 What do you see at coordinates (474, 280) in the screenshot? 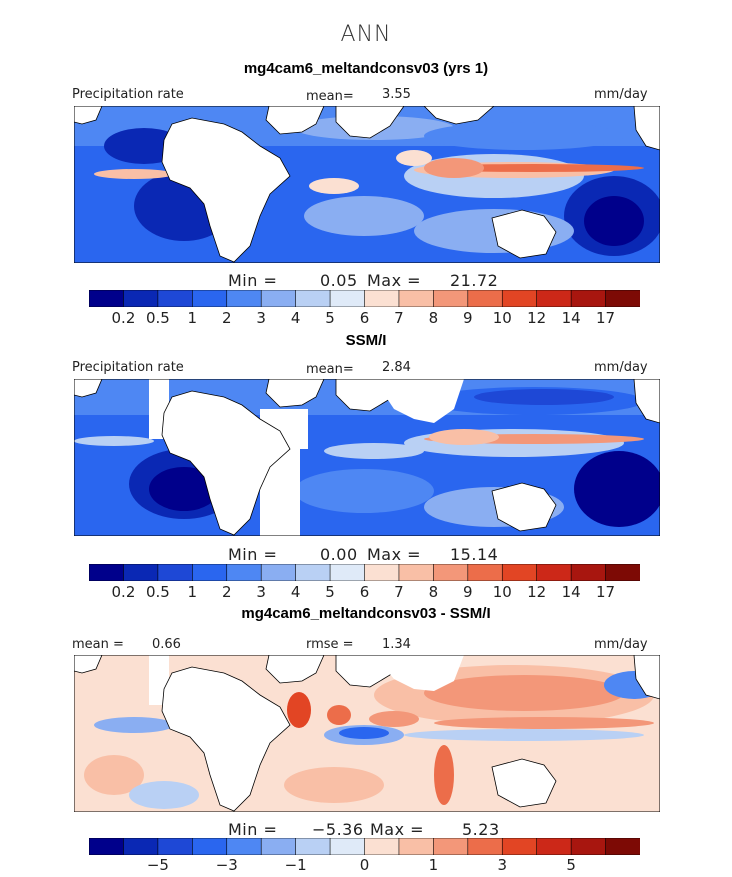
I see `panel1-max-value: 21.72` at bounding box center [474, 280].